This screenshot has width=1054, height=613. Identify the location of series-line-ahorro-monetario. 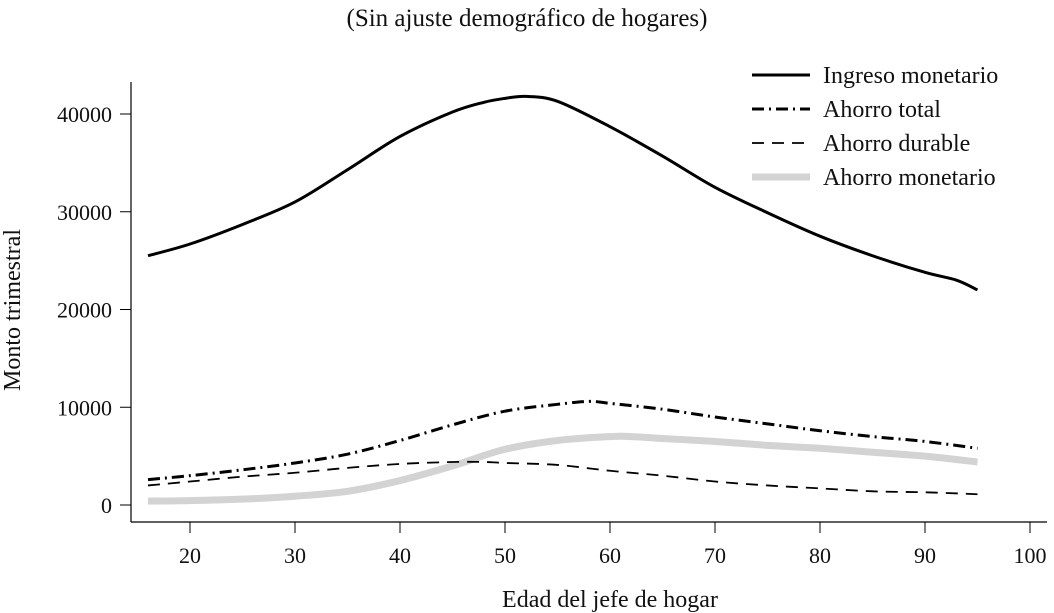
(562, 468).